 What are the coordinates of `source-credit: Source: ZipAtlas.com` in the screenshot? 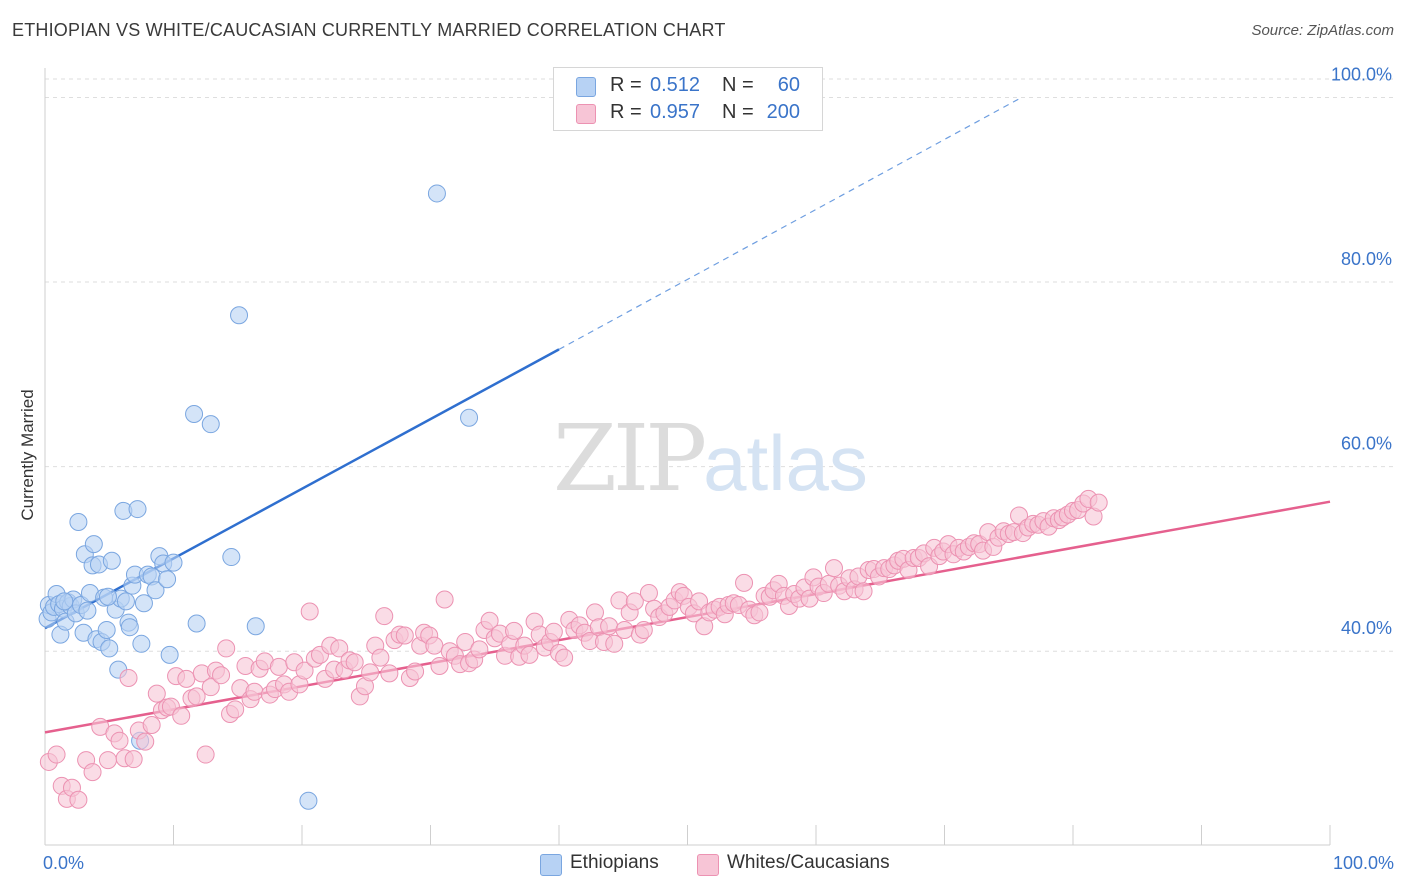 It's located at (1322, 30).